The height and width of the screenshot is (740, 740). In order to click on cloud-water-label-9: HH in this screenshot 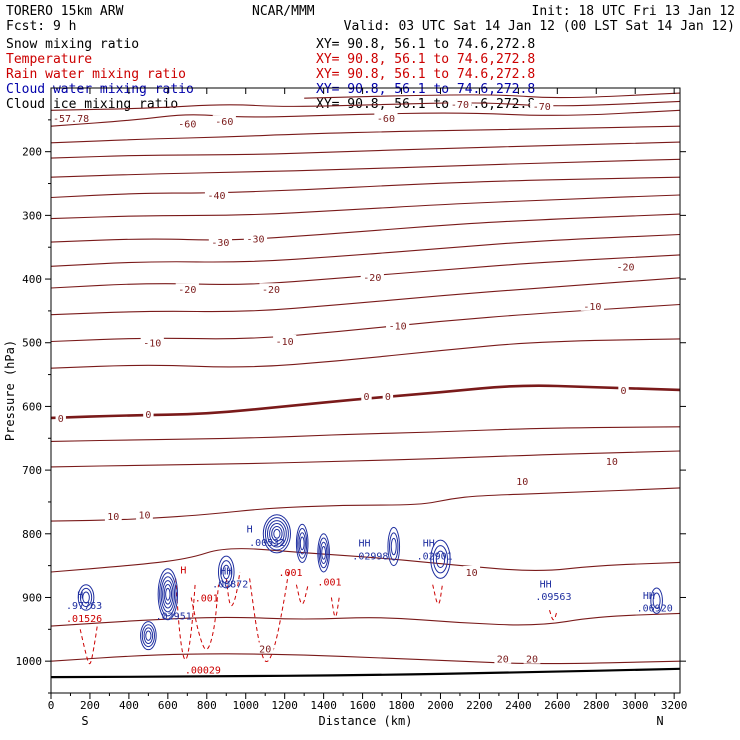, I will do `click(429, 544)`.